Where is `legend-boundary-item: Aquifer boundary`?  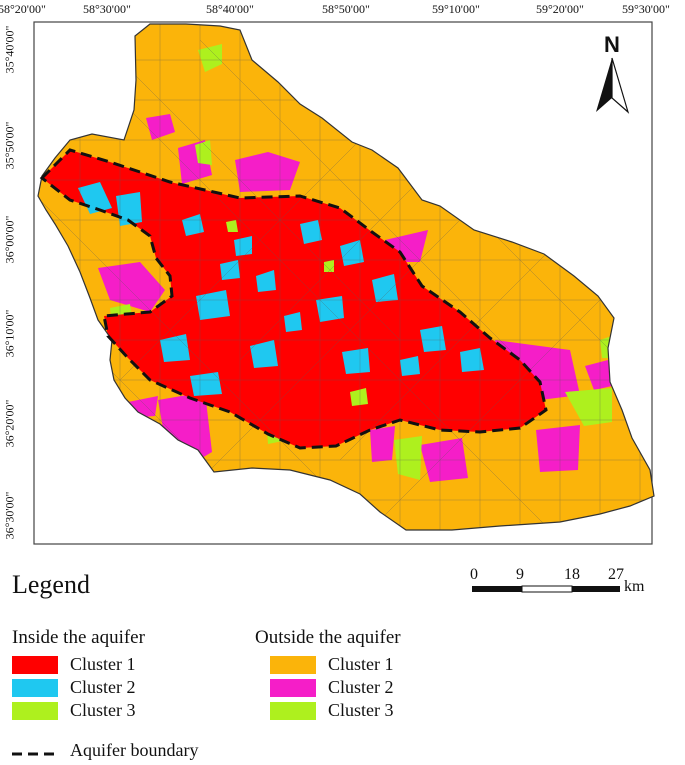 legend-boundary-item: Aquifer boundary is located at coordinates (162, 752).